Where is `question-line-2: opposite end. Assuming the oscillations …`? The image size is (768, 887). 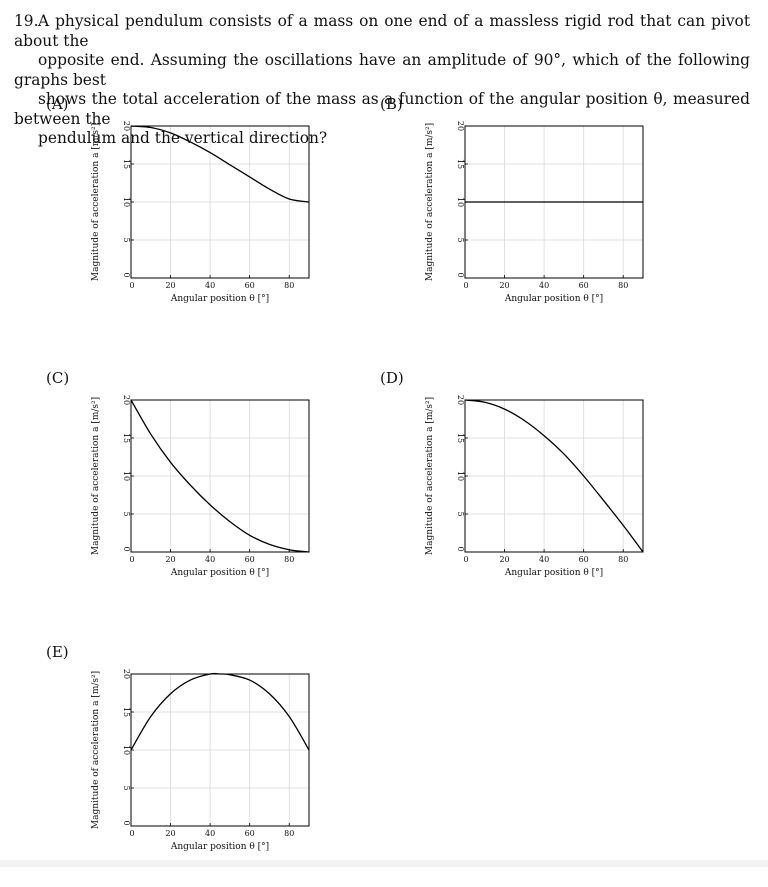 question-line-2: opposite end. Assuming the oscillations … is located at coordinates (382, 70).